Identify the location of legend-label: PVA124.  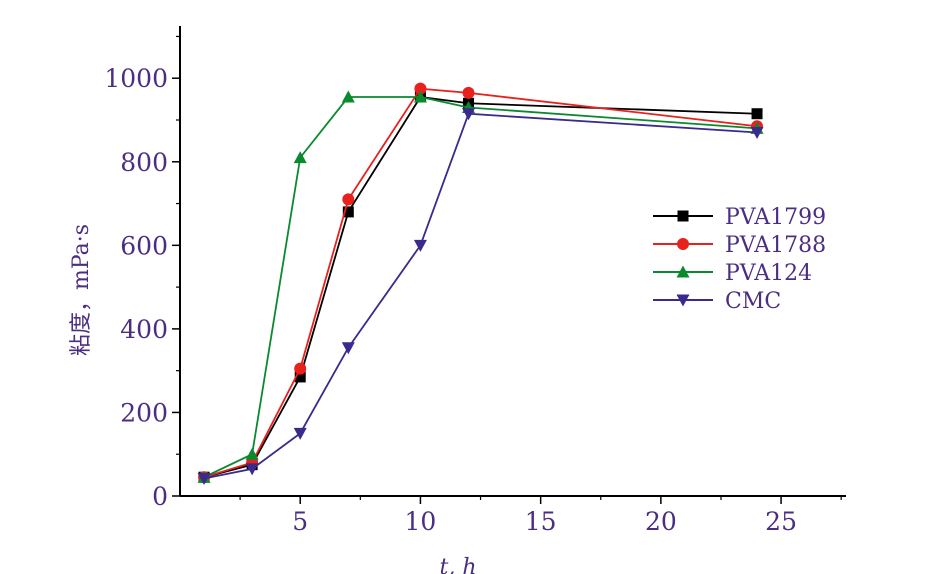
(768, 273).